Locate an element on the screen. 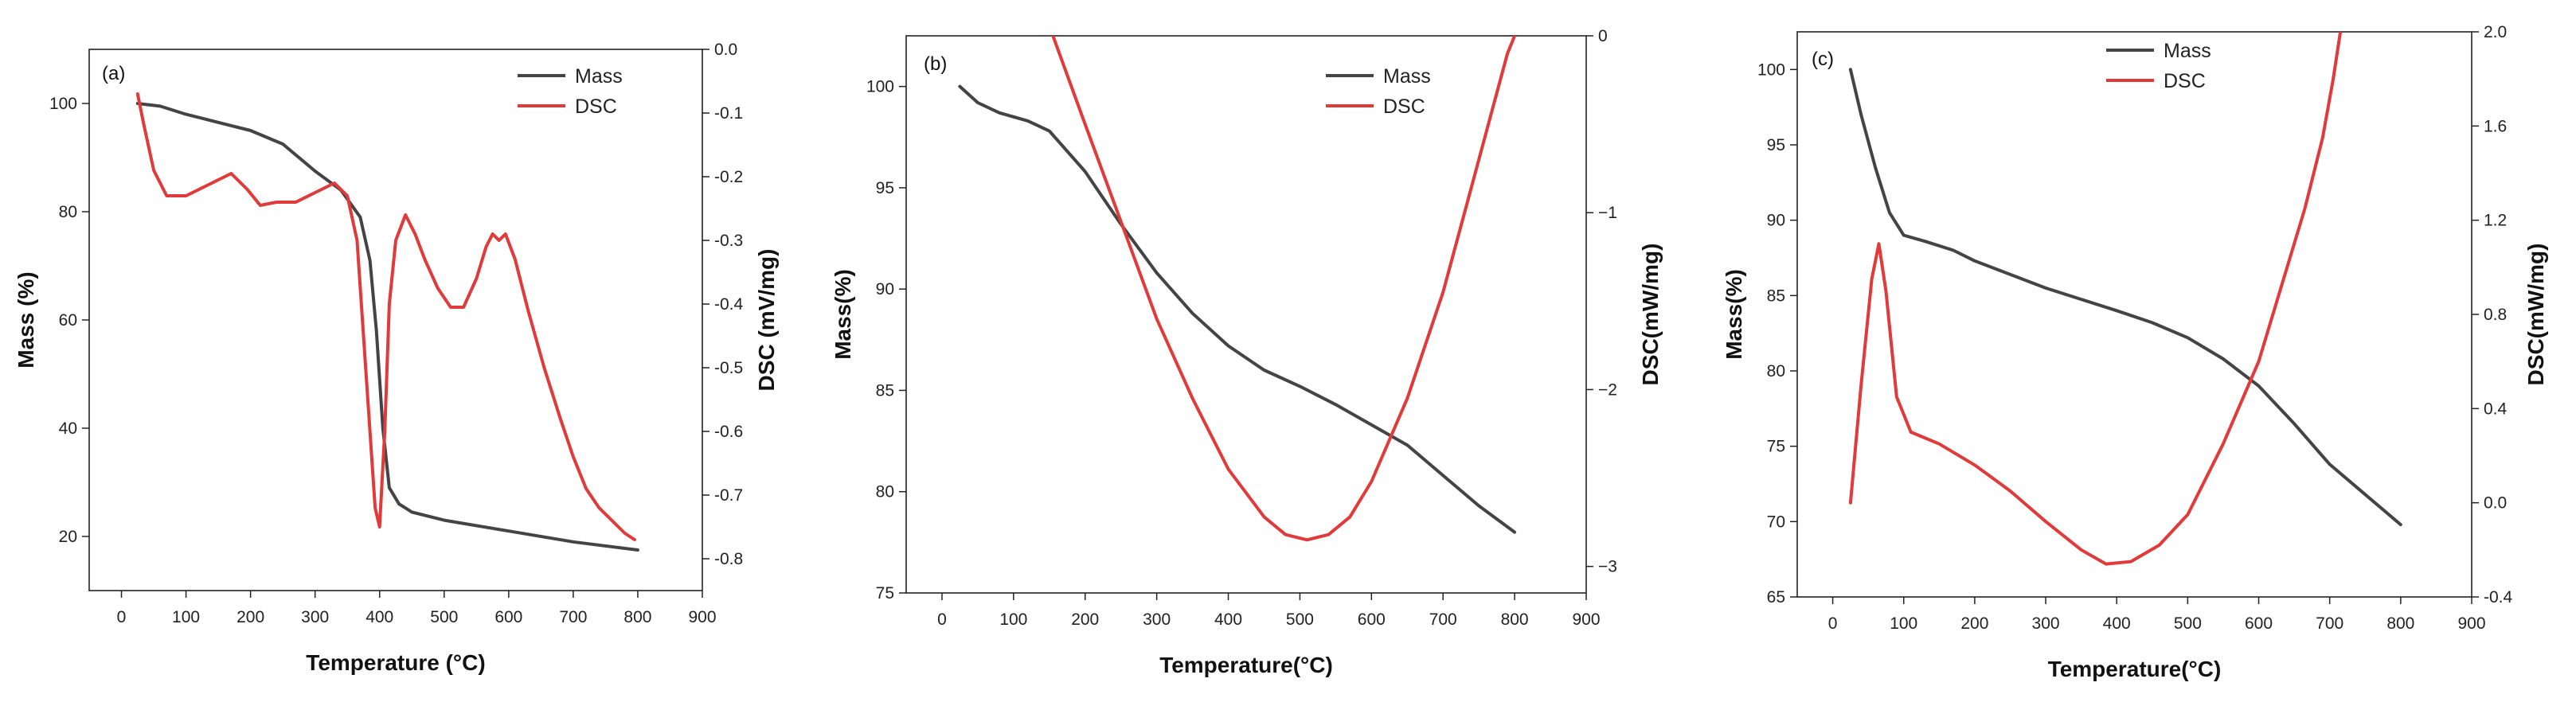 Image resolution: width=2576 pixels, height=702 pixels. y2-tick-label: −2 is located at coordinates (1608, 389).